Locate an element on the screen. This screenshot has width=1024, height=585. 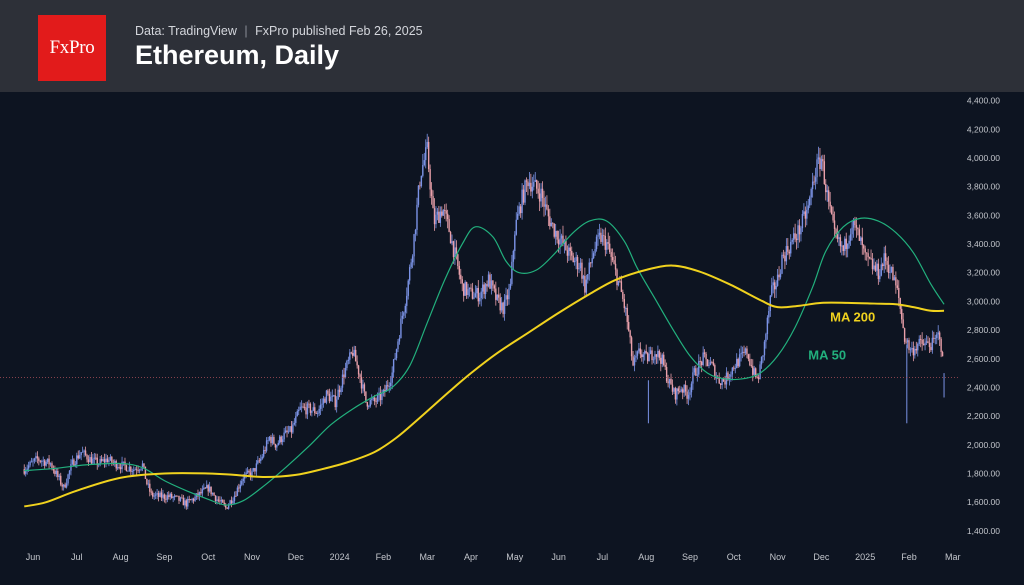
annotations-layer: MA 200 MA 50 is located at coordinates (841, 335).